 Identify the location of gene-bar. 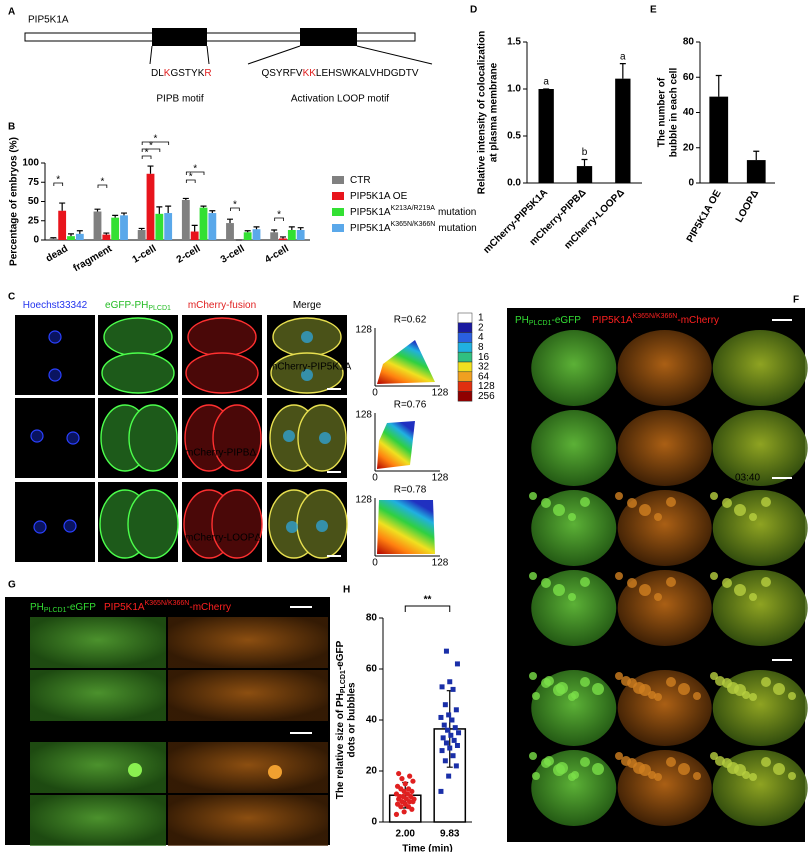
(220, 37).